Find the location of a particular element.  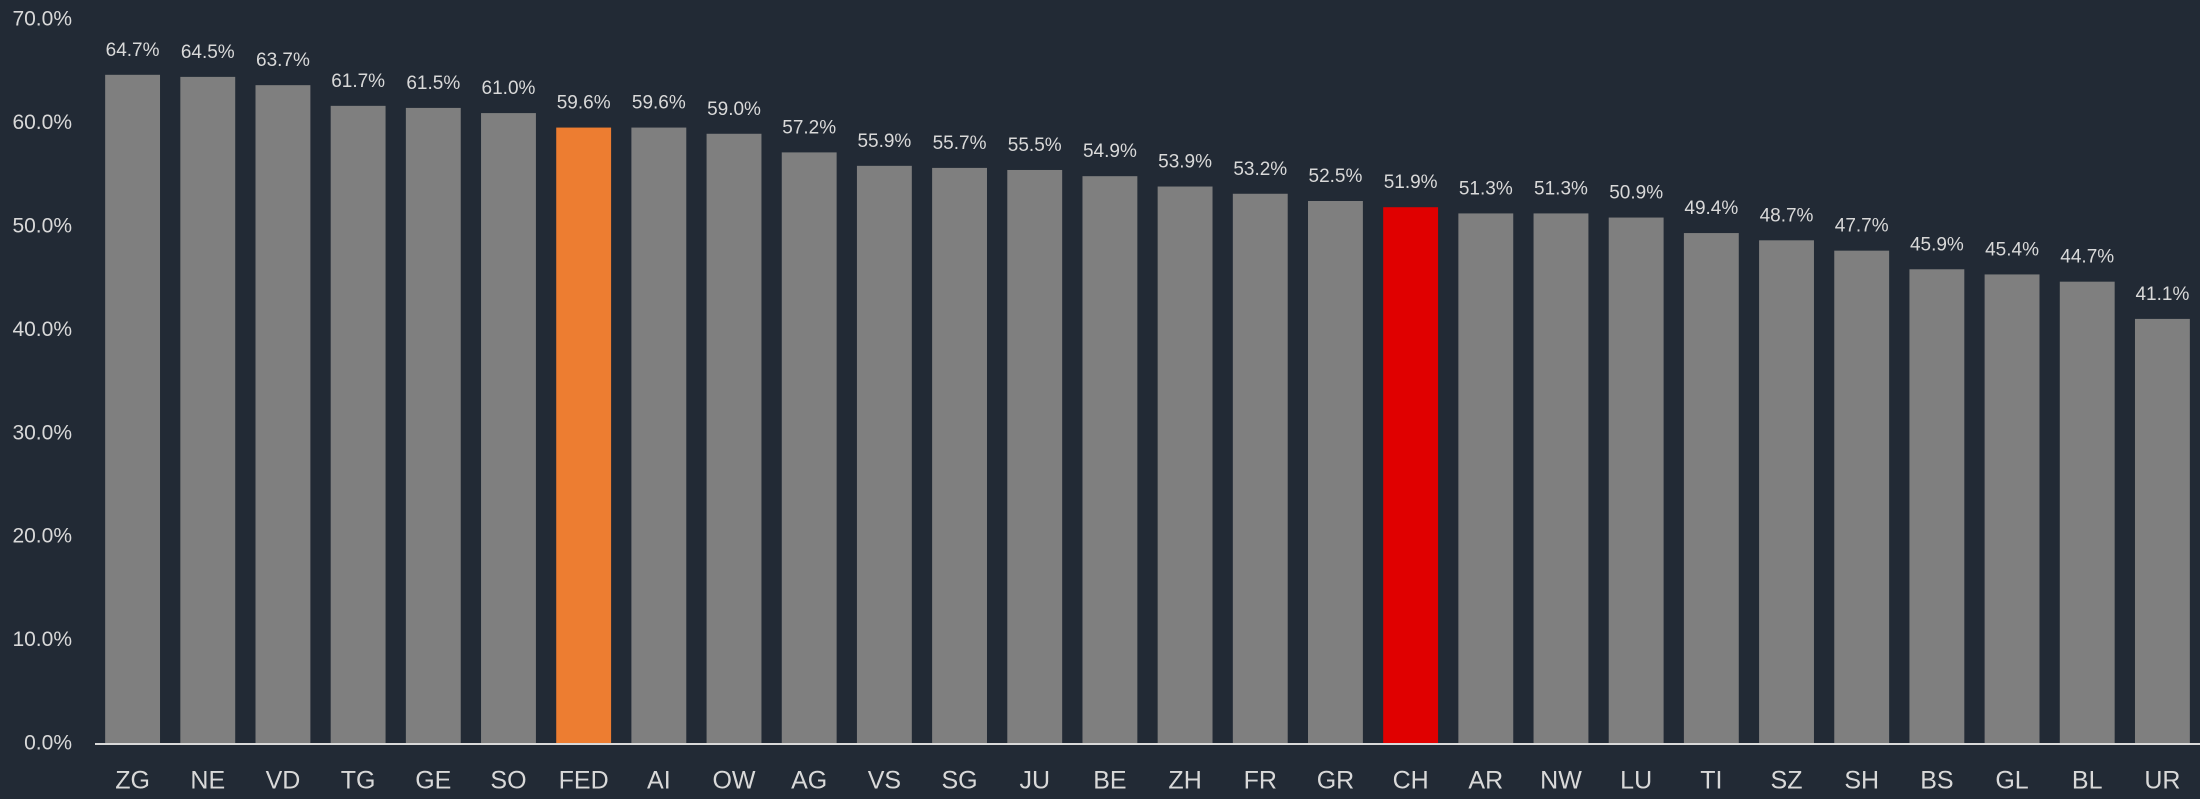

y-tick-label: 30.0% is located at coordinates (42, 432).